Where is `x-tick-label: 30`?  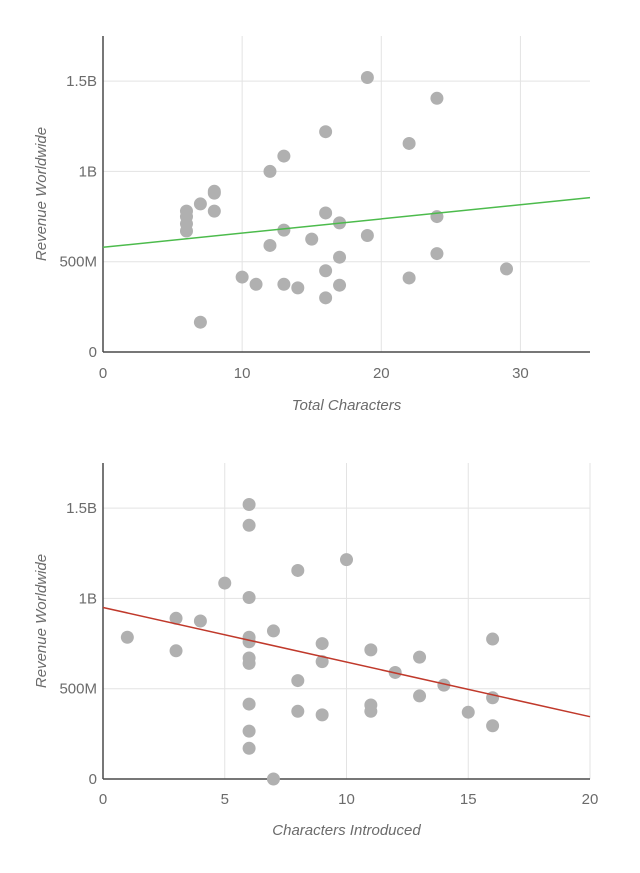 x-tick-label: 30 is located at coordinates (520, 373).